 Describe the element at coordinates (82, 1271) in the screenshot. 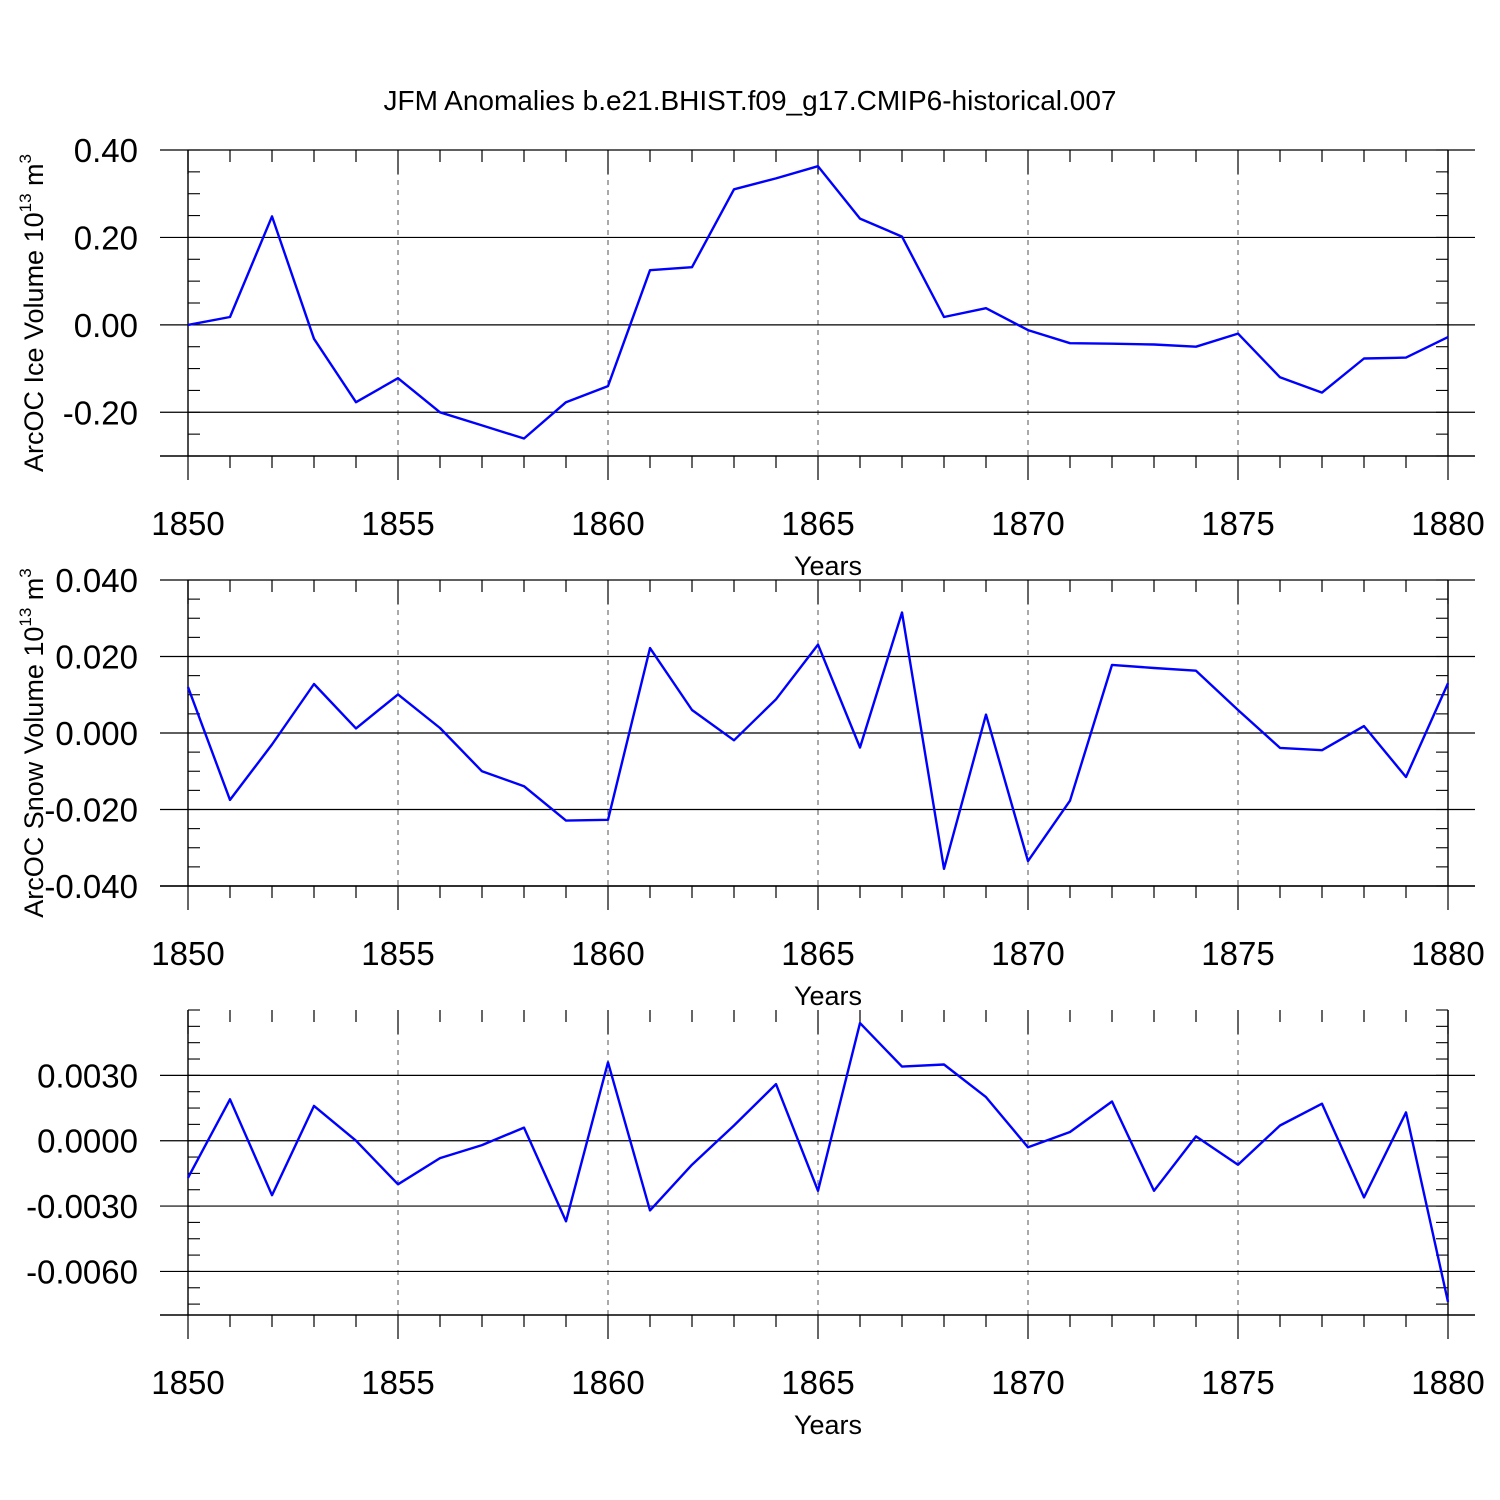

I see `y-tick-label: -0.0060` at that location.